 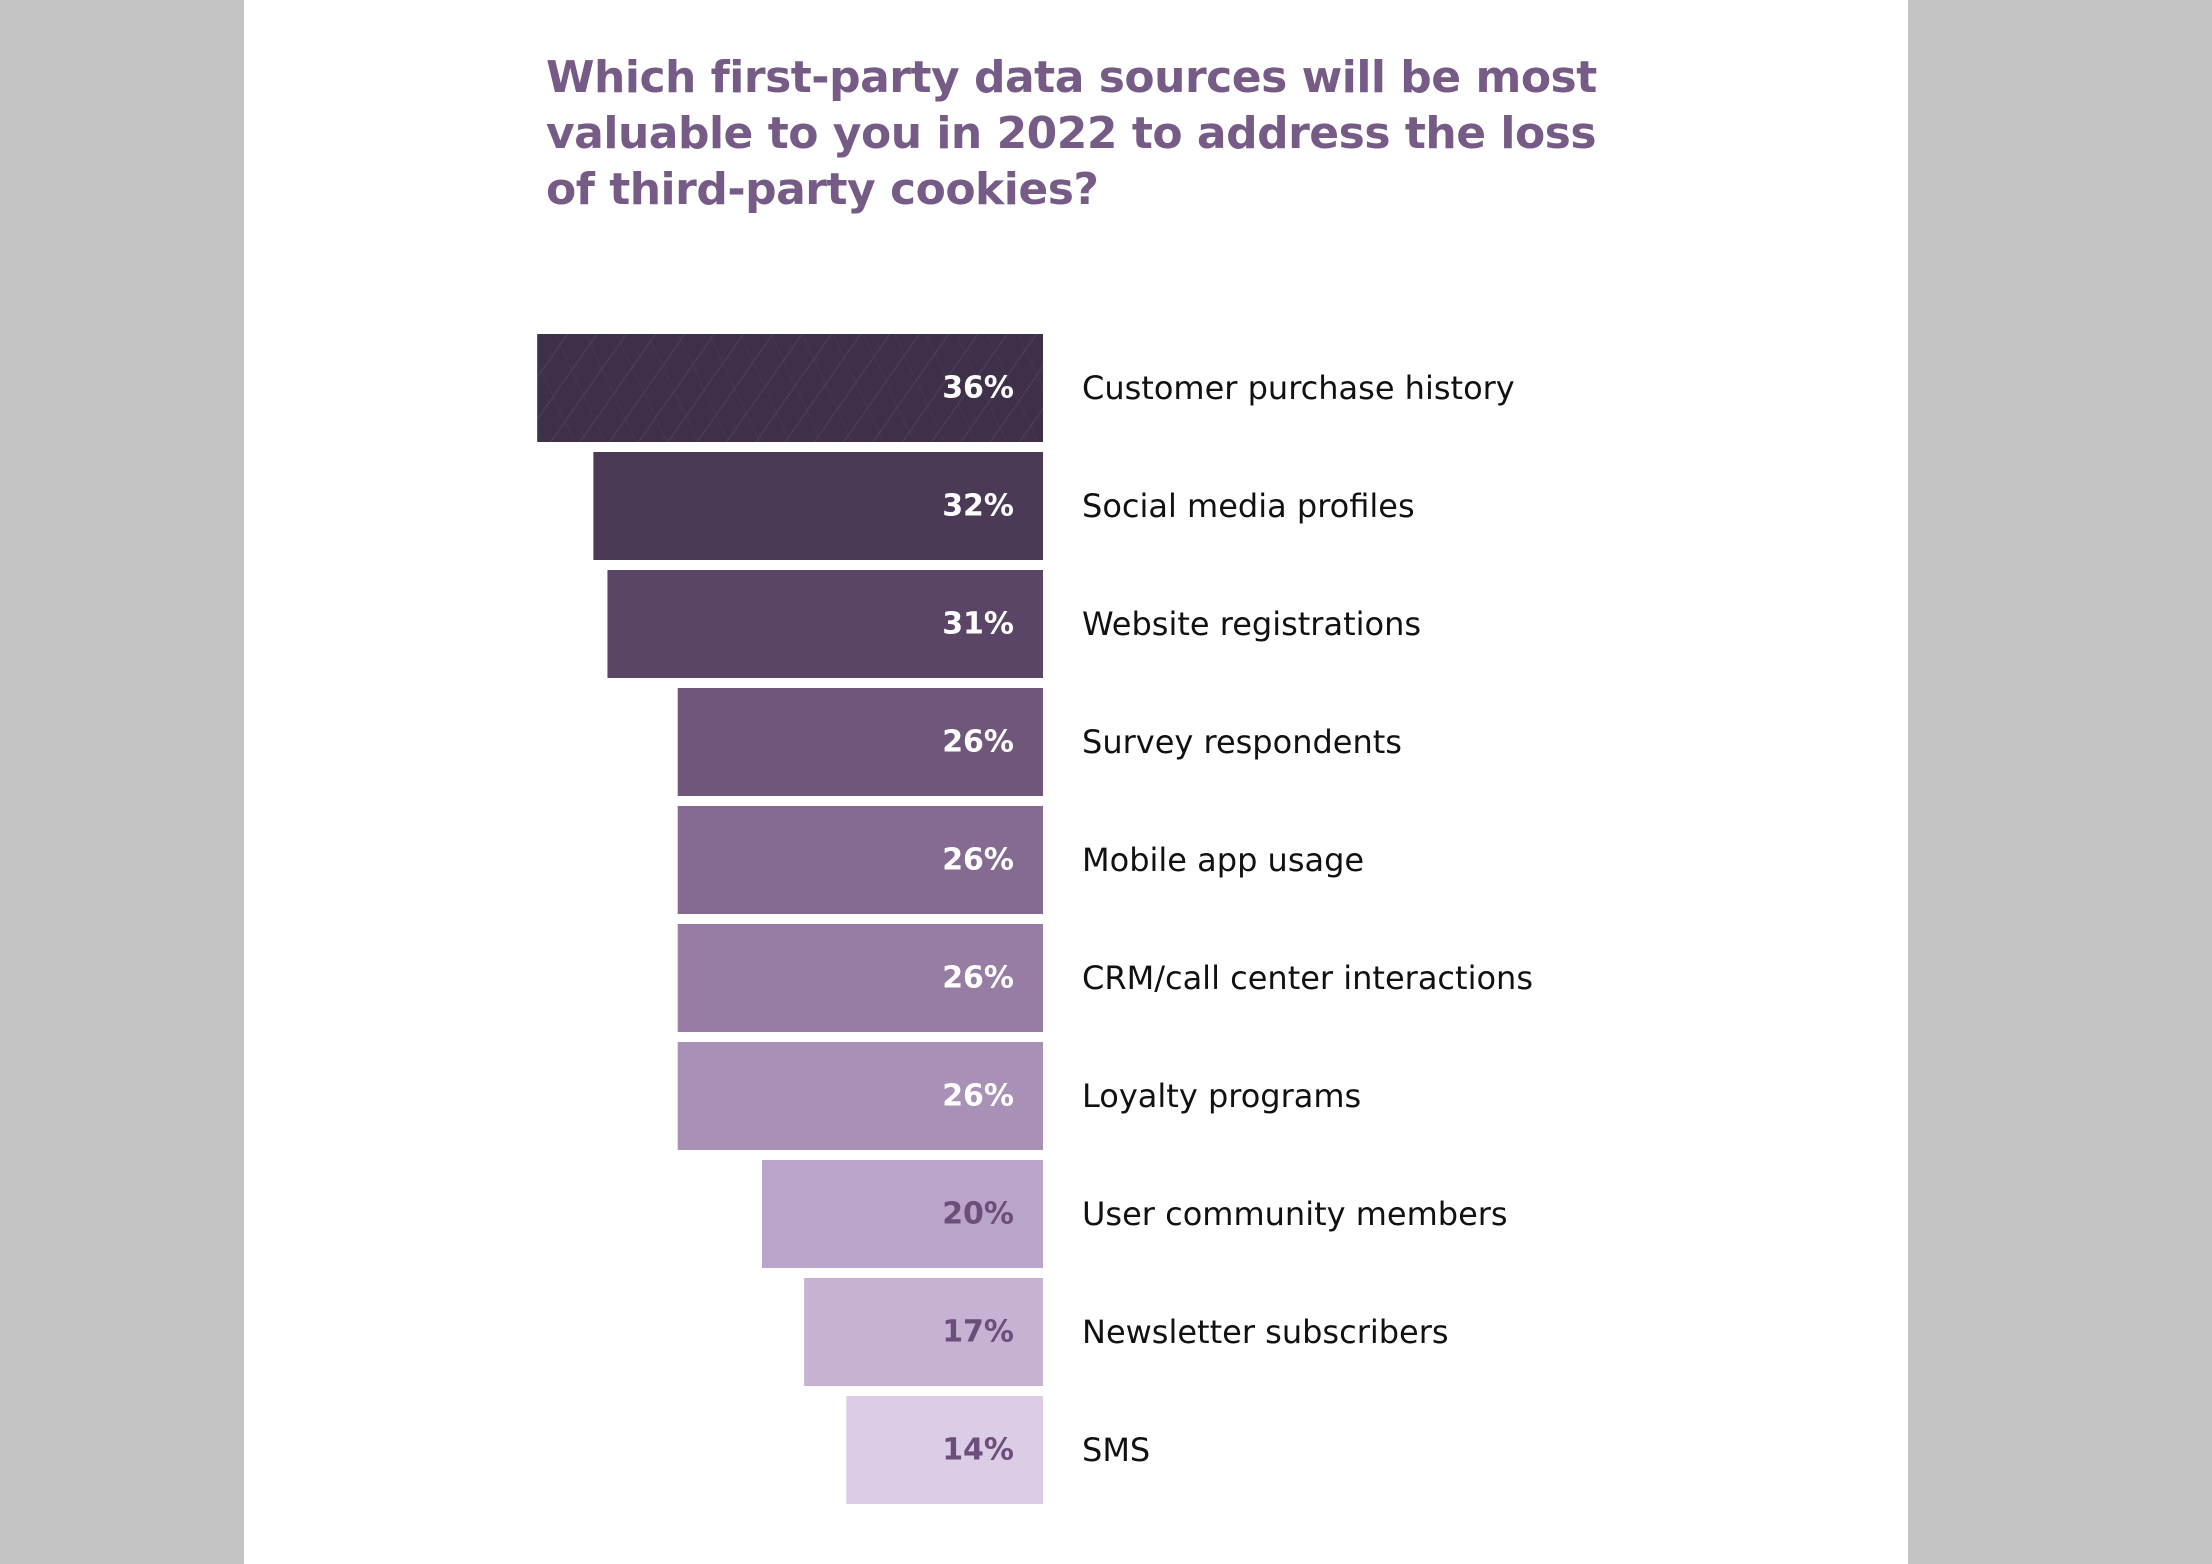 What do you see at coordinates (1221, 1096) in the screenshot?
I see `category-label: Loyalty programs` at bounding box center [1221, 1096].